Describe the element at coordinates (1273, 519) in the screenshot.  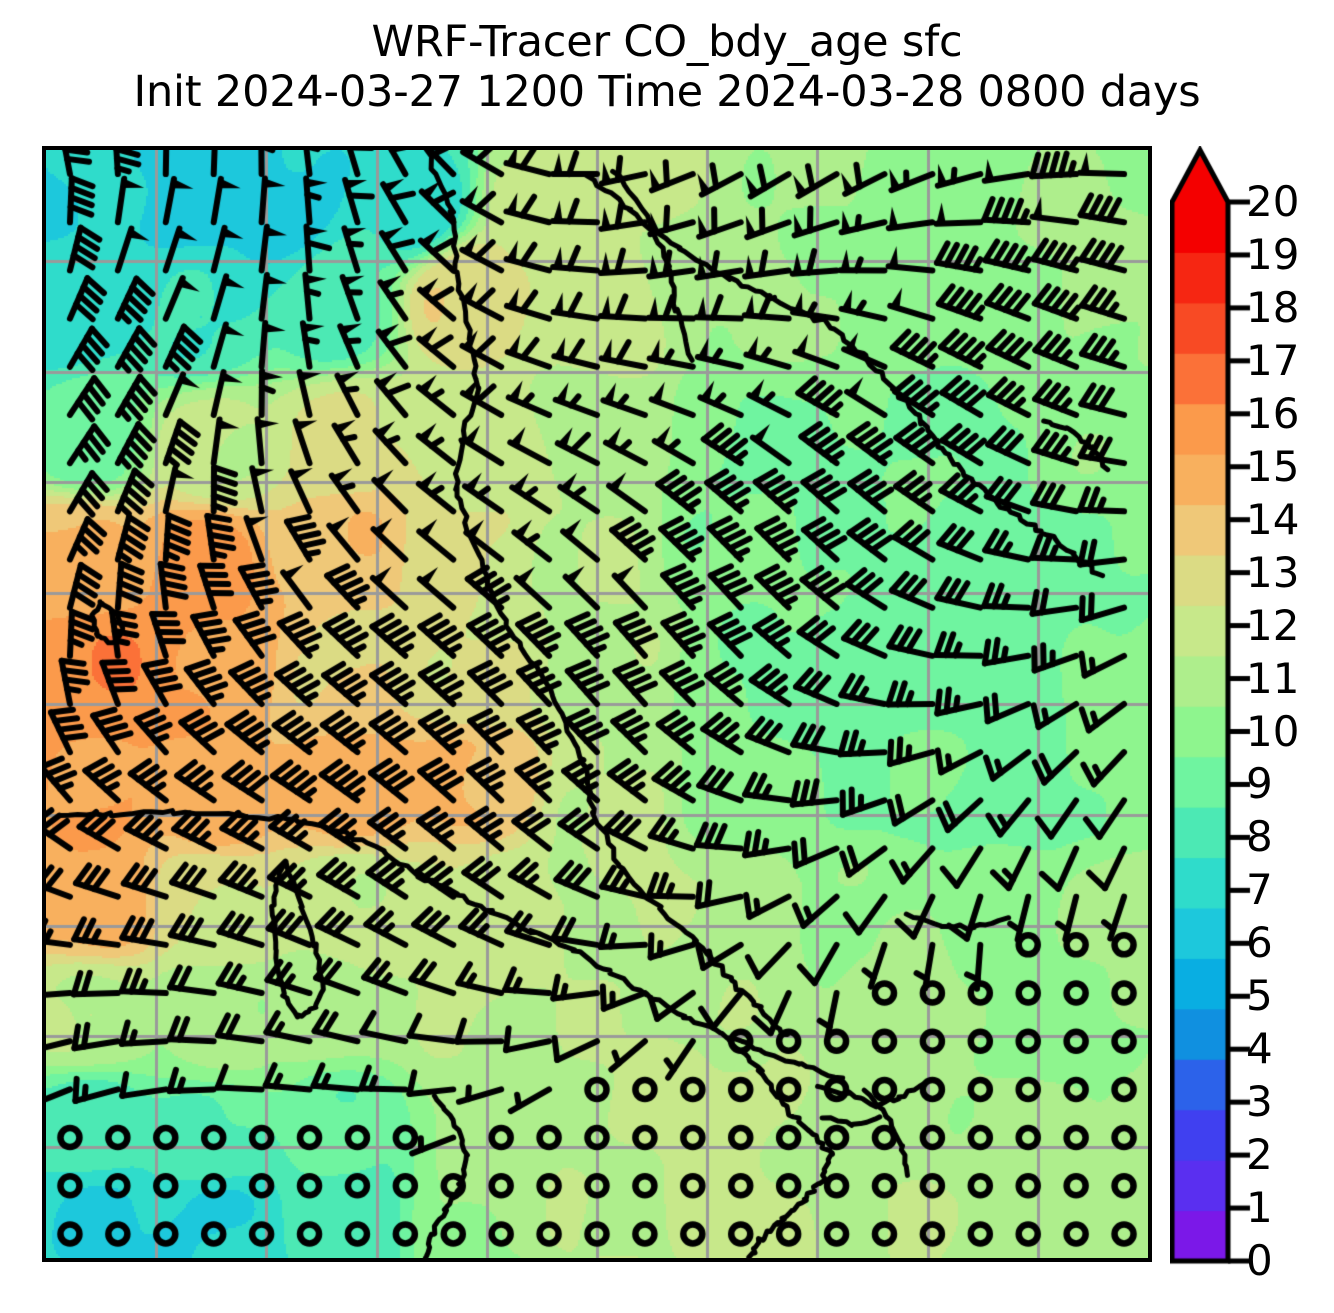
I see `colorbar-tick-14: 14` at that location.